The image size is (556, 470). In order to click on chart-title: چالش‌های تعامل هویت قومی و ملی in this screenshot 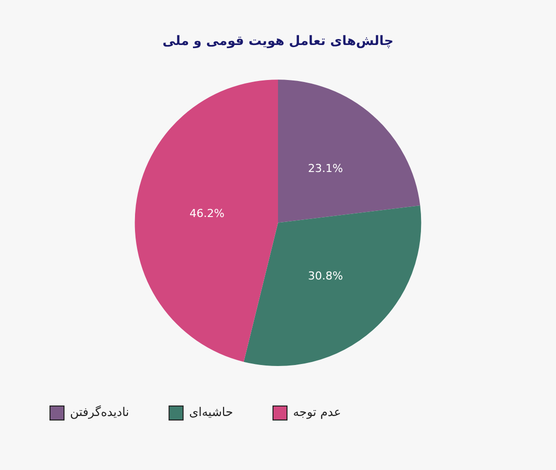, I will do `click(278, 42)`.